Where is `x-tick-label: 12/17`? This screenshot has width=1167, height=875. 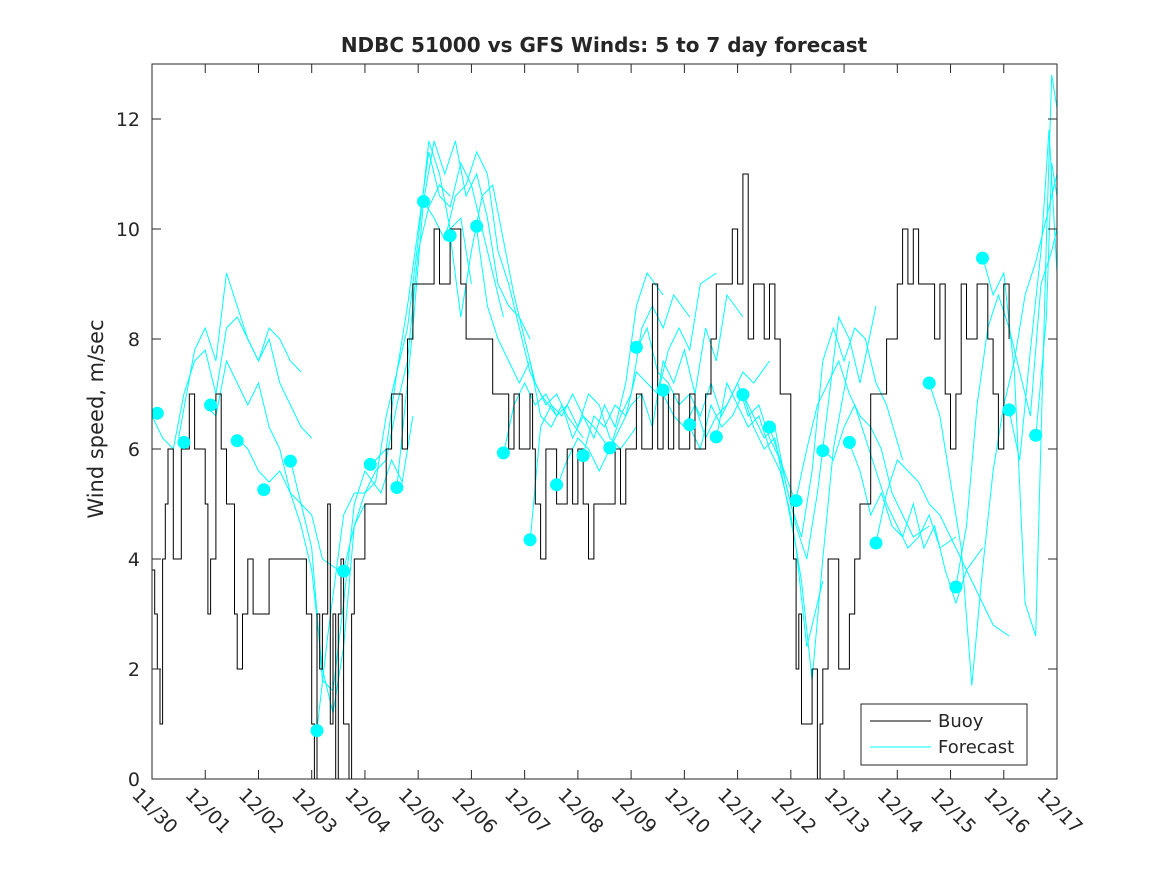
x-tick-label: 12/17 is located at coordinates (1059, 811).